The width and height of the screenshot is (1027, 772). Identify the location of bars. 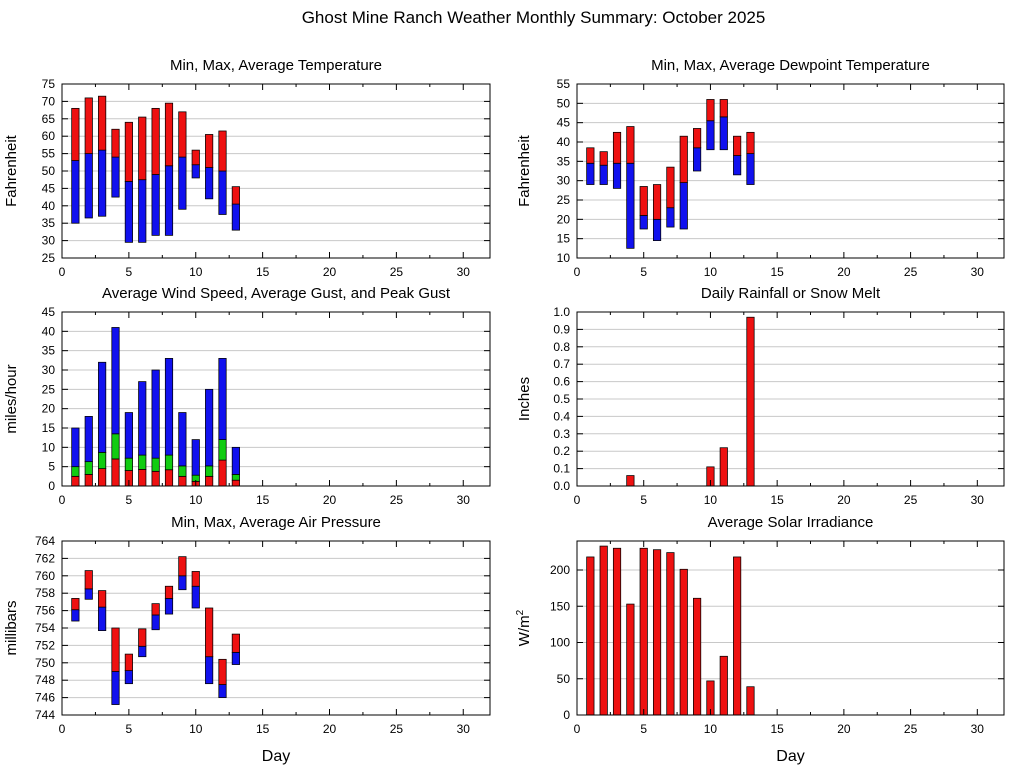
(690, 401).